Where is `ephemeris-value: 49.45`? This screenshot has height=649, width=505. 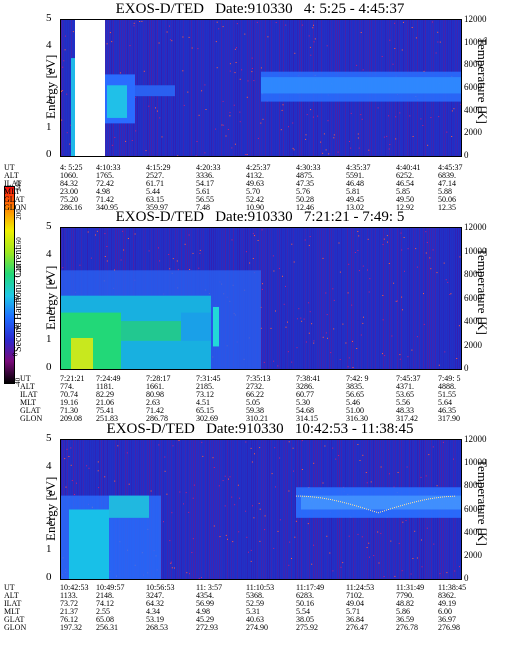
ephemeris-value: 49.45 is located at coordinates (355, 199).